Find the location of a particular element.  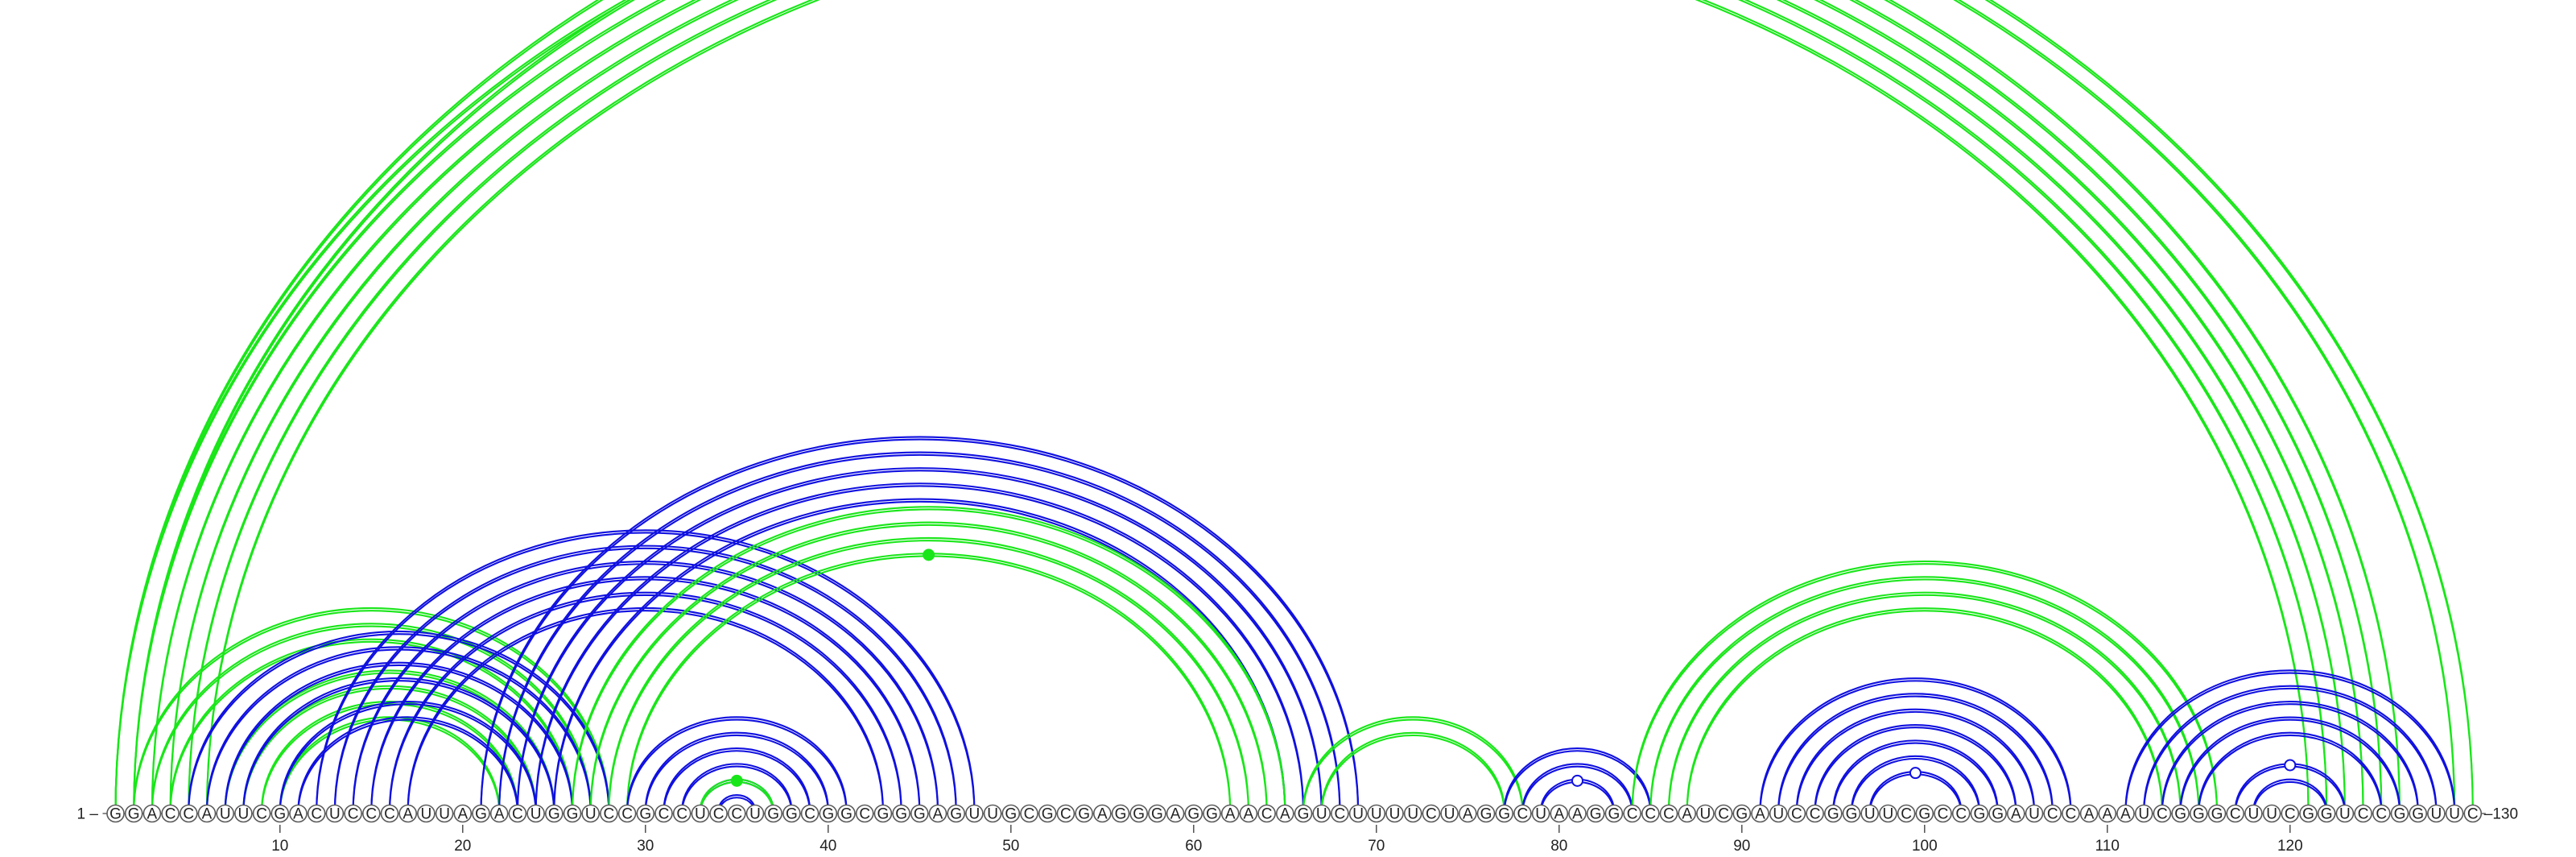

sequence-end-label: –130 is located at coordinates (2501, 814).